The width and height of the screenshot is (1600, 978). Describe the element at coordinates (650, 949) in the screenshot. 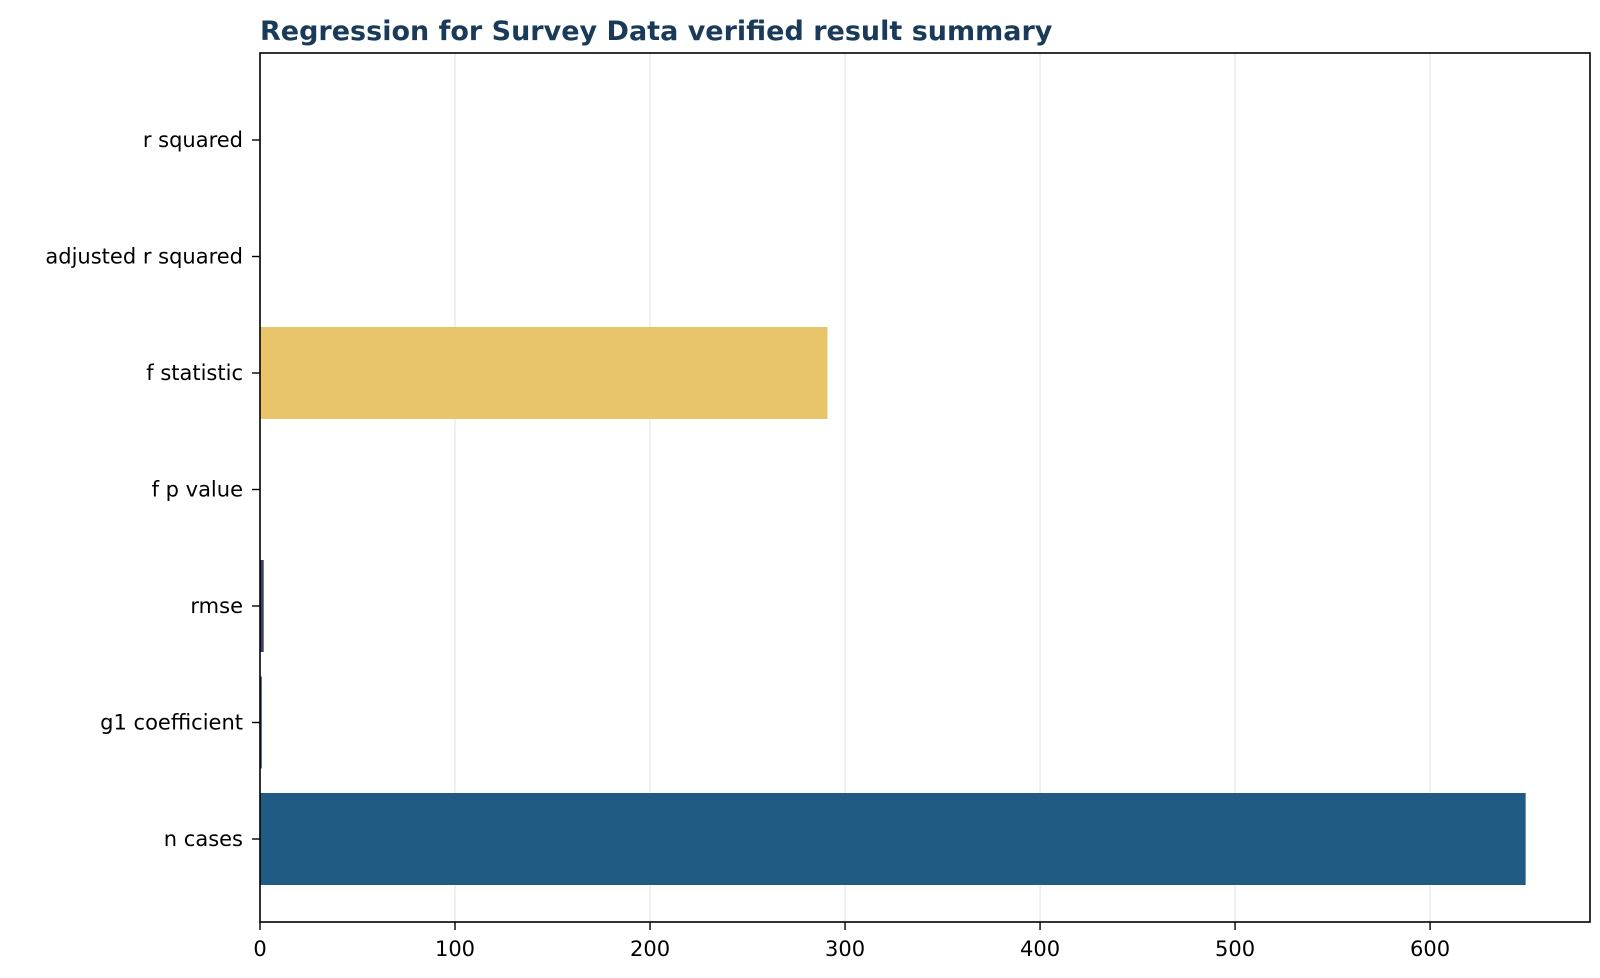

I see `x-tick-label: 200` at that location.